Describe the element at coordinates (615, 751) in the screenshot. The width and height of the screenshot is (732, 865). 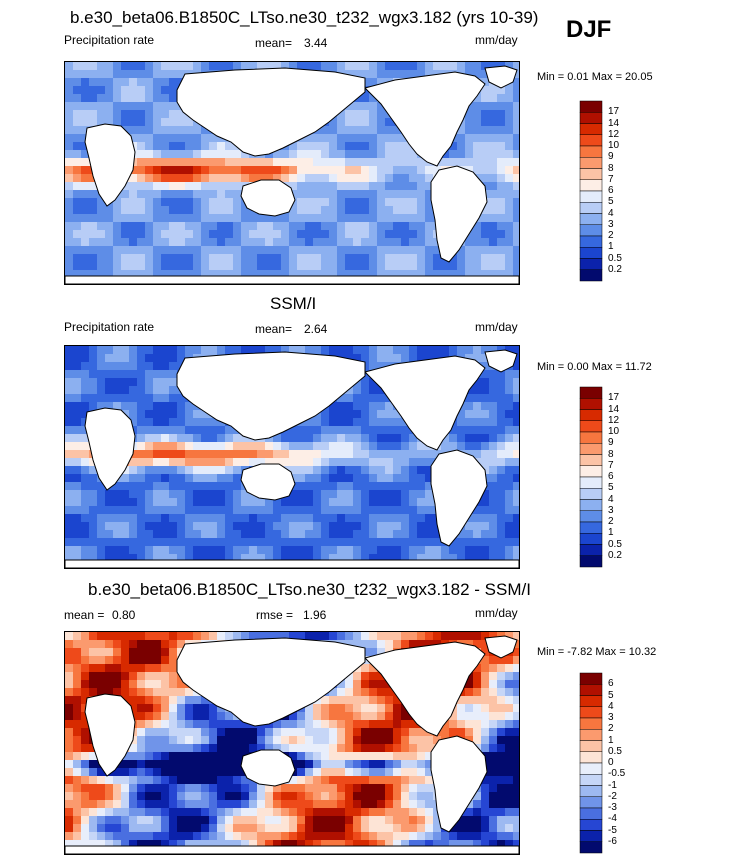
I see `colorbar-tick-label: 0.5` at that location.